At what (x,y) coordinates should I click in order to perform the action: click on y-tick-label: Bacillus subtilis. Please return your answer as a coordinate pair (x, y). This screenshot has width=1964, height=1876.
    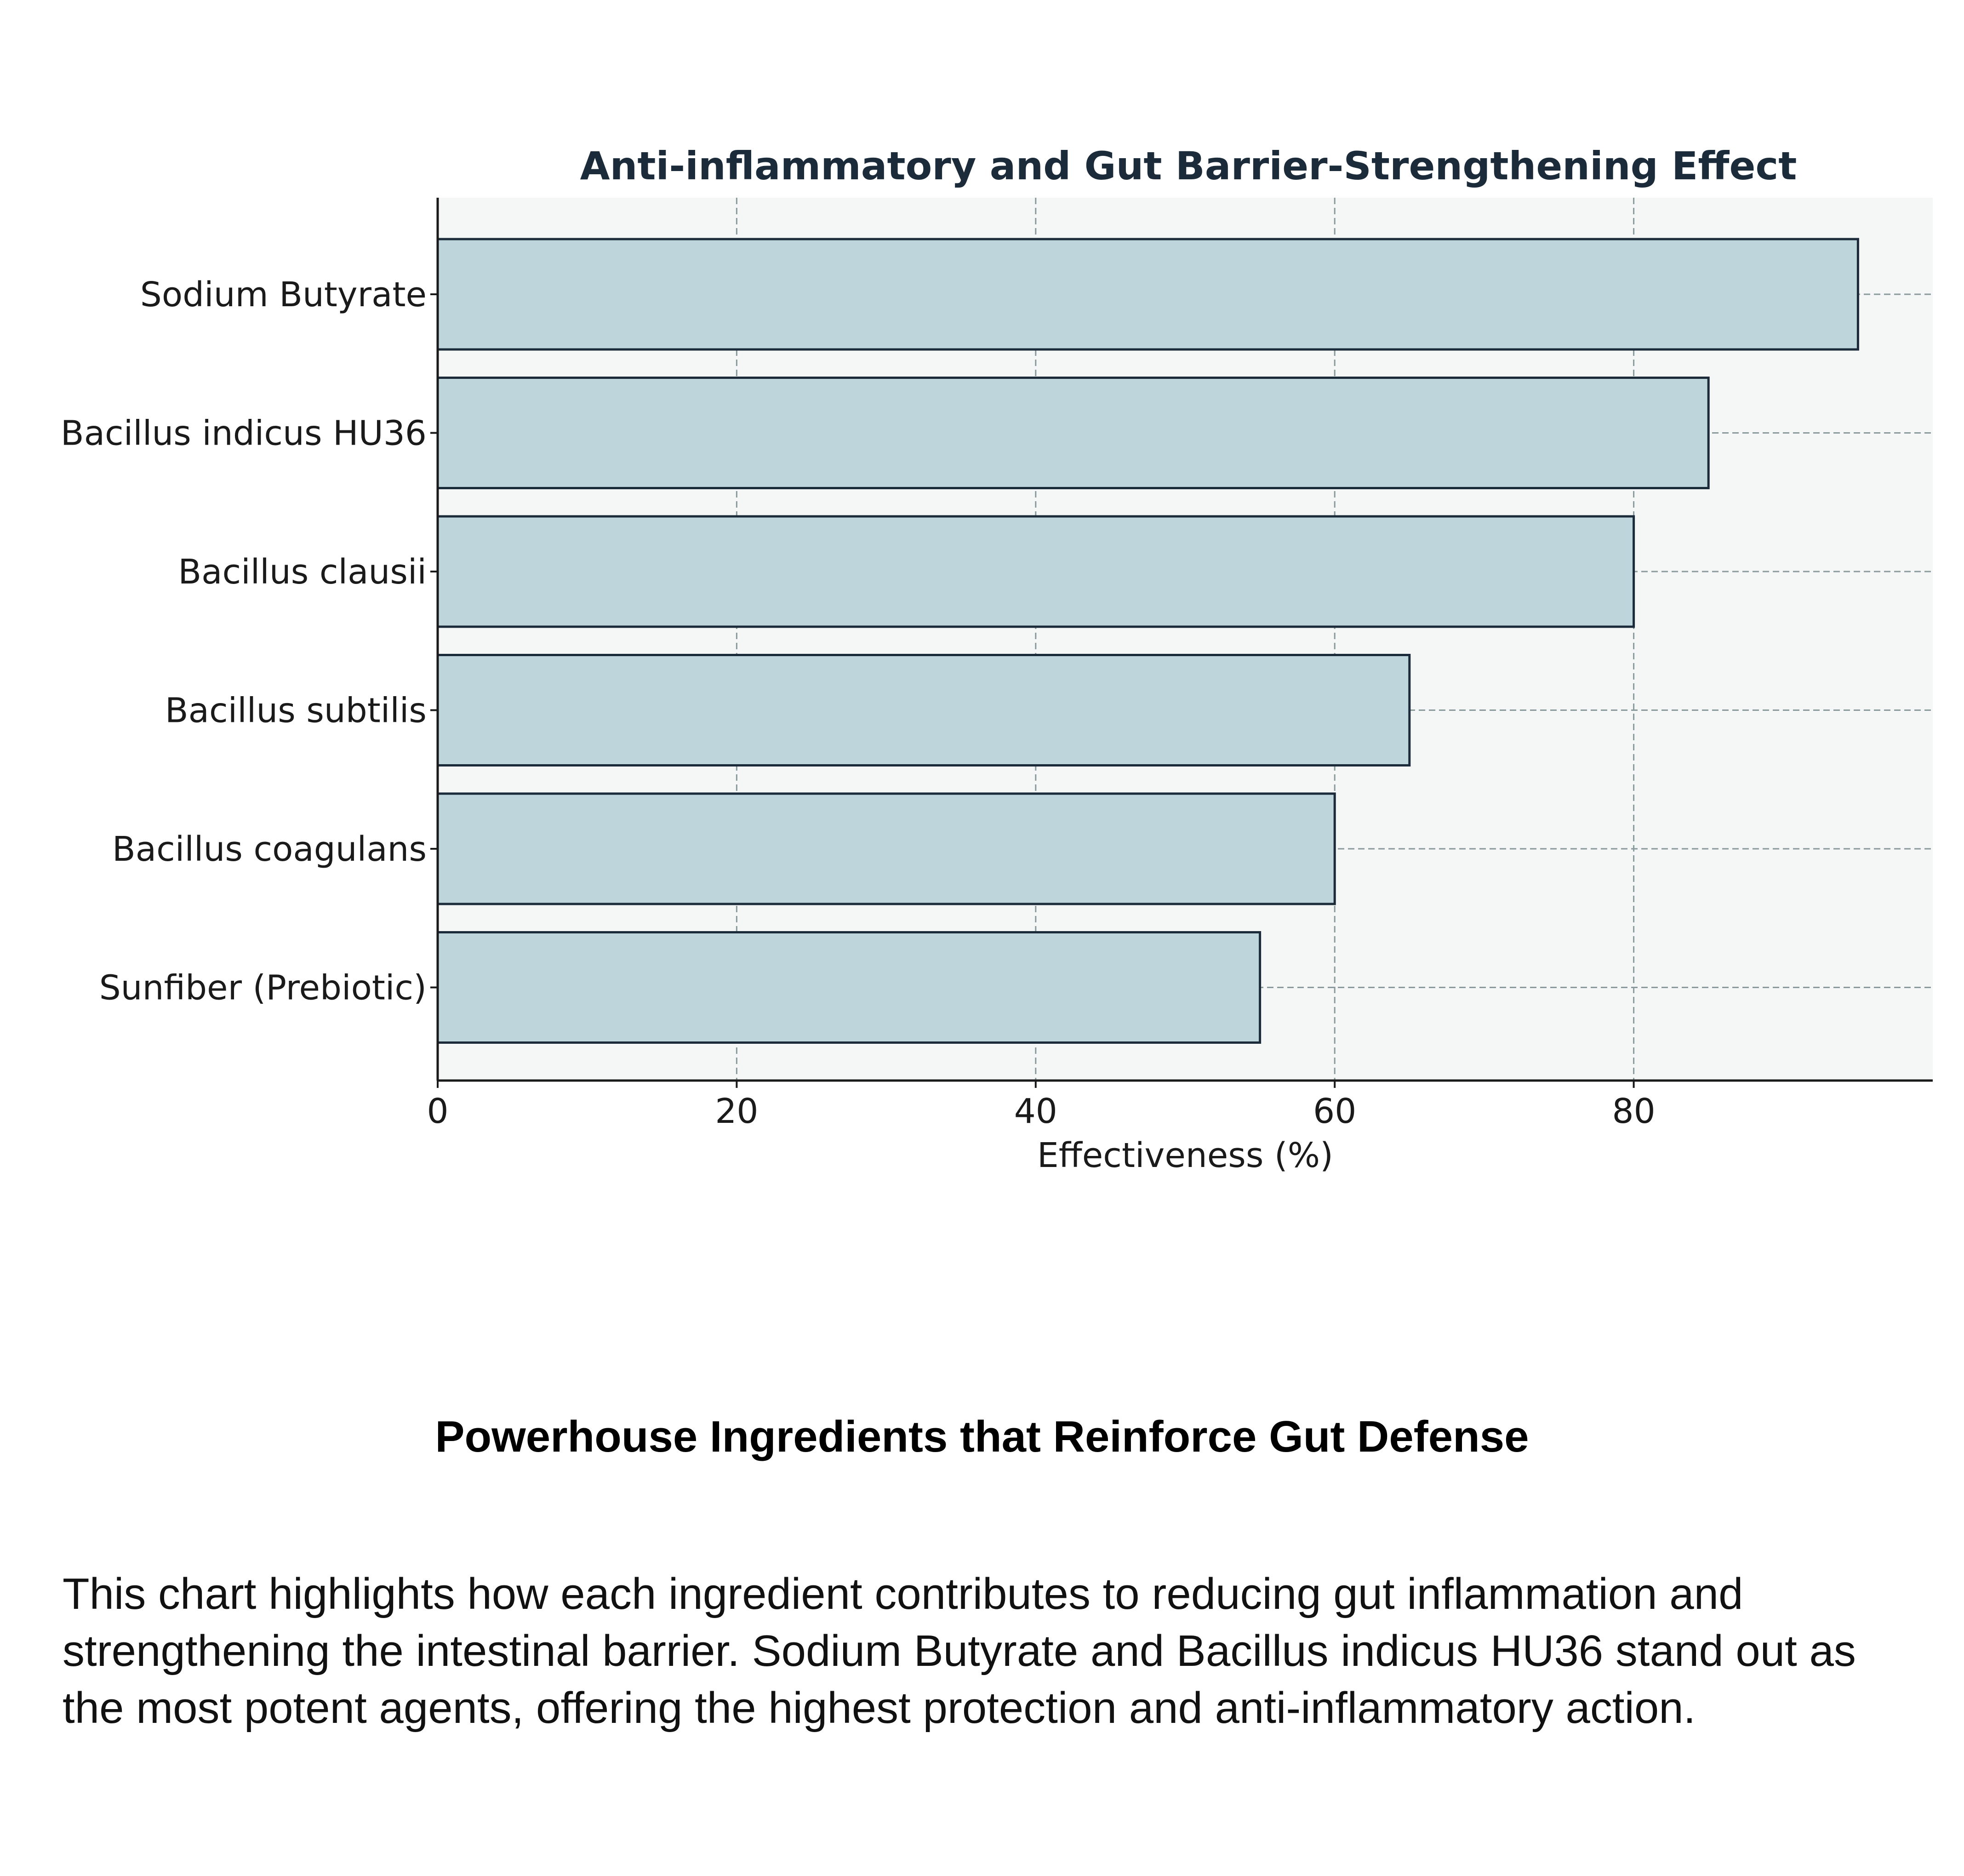
    Looking at the image, I should click on (296, 711).